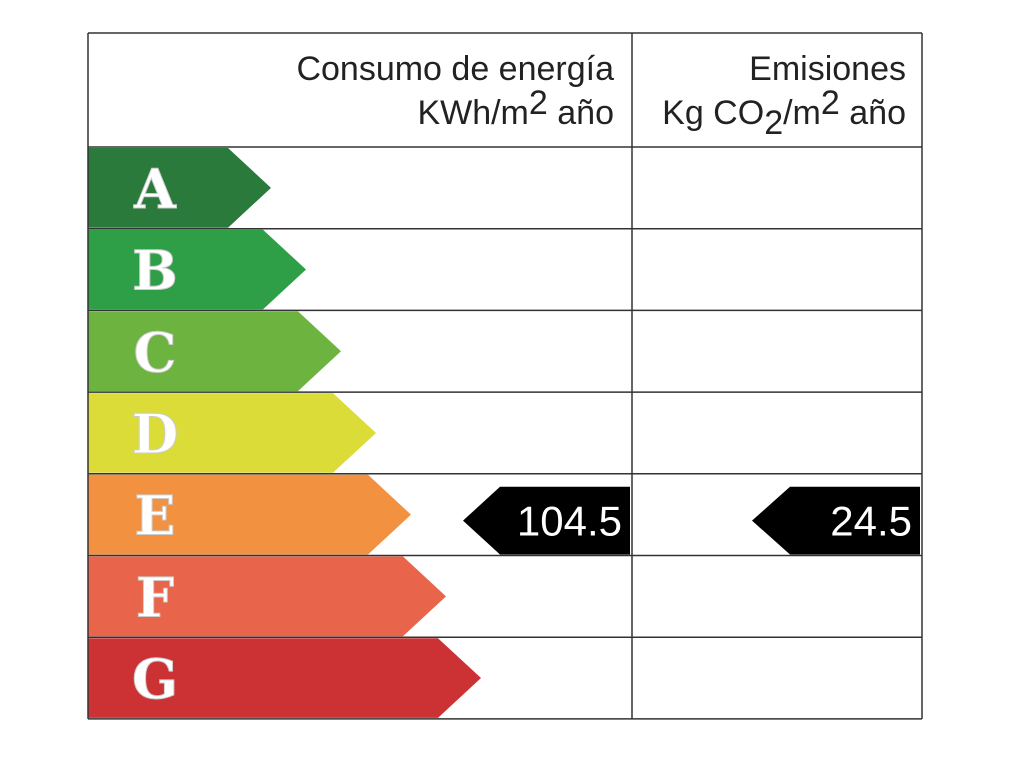 The image size is (1020, 765). Describe the element at coordinates (713, 113) in the screenshot. I see `unit-text: Kg CO` at that location.